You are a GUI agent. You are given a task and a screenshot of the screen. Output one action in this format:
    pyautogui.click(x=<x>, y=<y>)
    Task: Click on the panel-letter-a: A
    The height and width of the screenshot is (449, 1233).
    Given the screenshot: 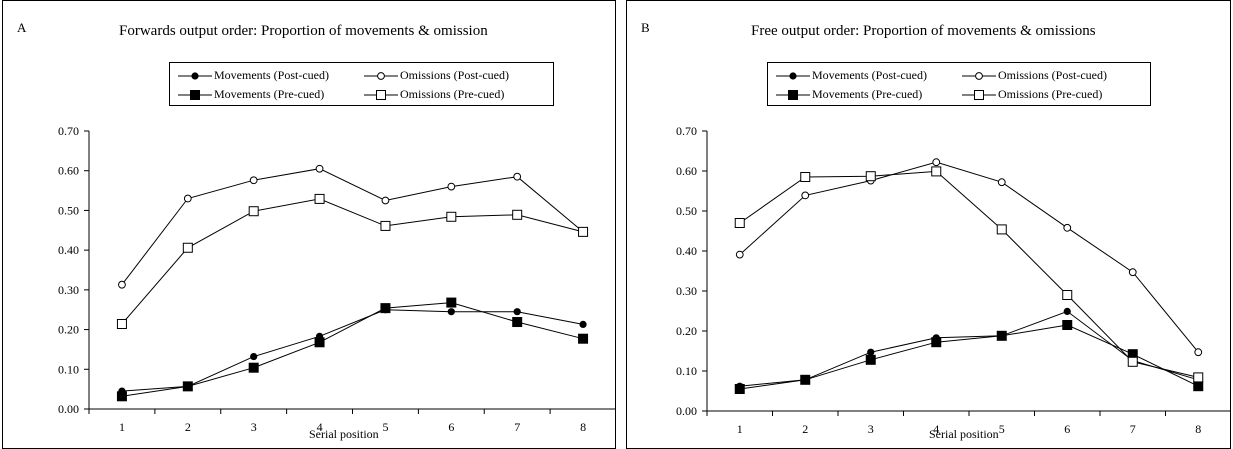 What is the action you would take?
    pyautogui.click(x=22, y=27)
    